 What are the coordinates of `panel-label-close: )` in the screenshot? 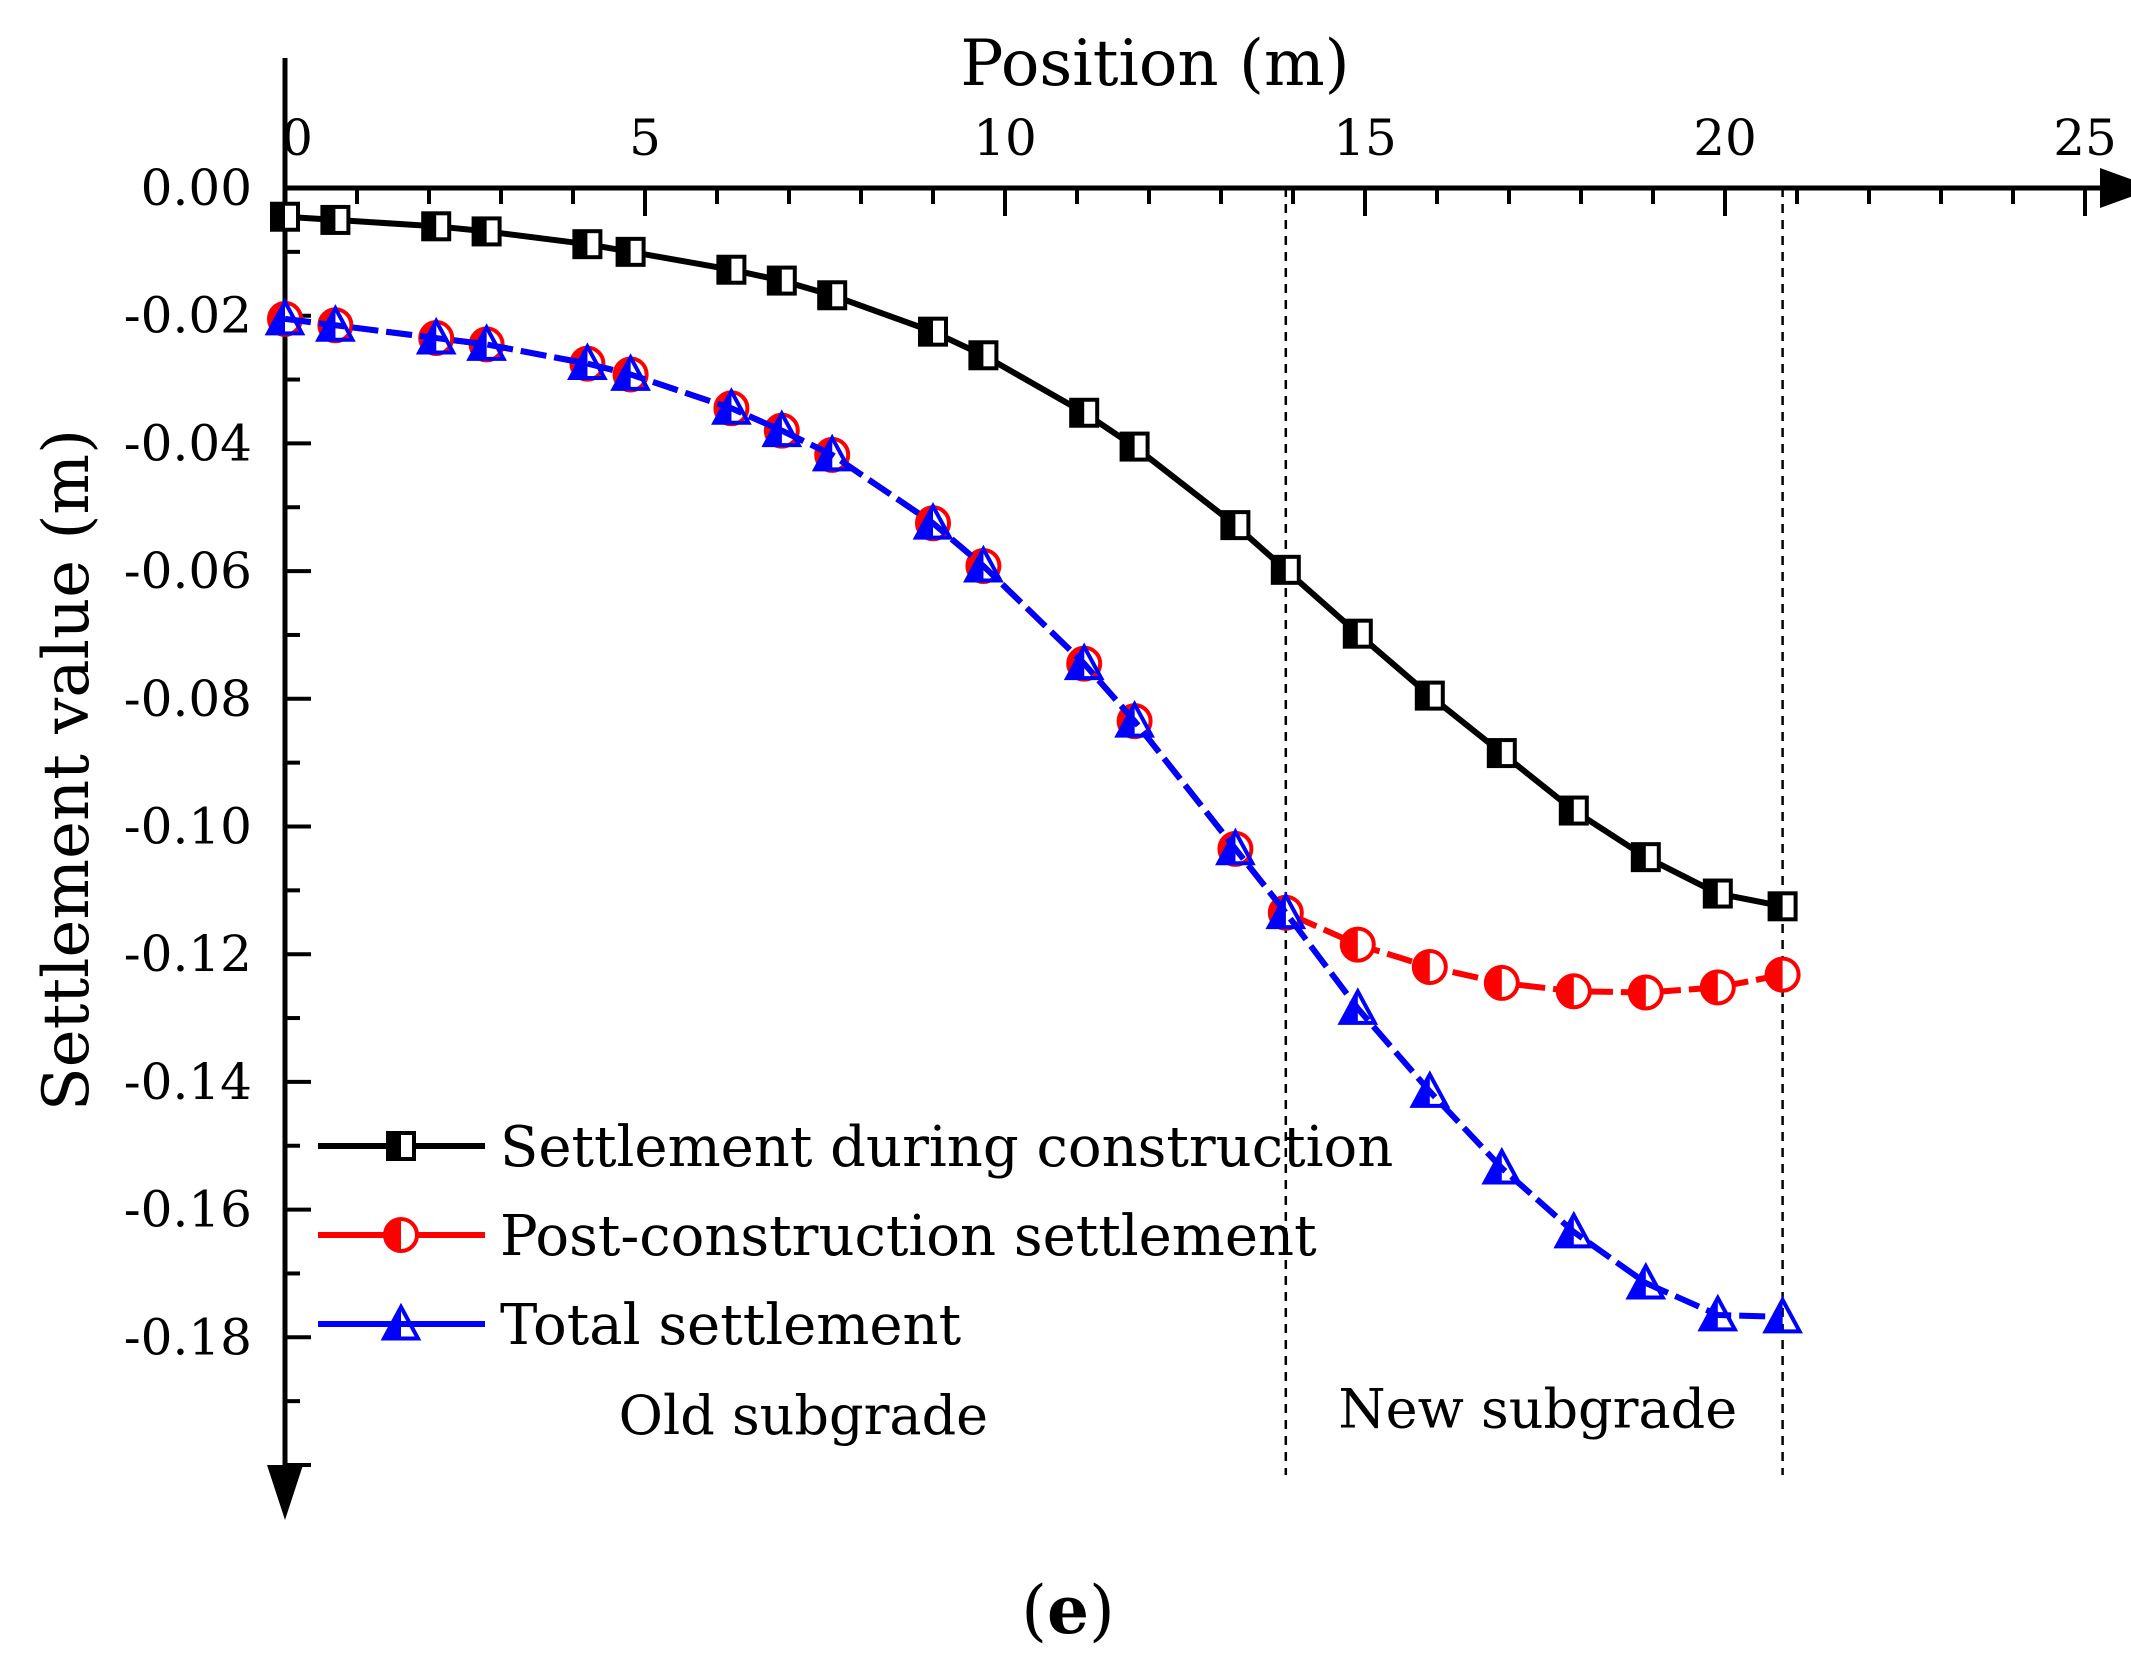 It's located at (1102, 1610).